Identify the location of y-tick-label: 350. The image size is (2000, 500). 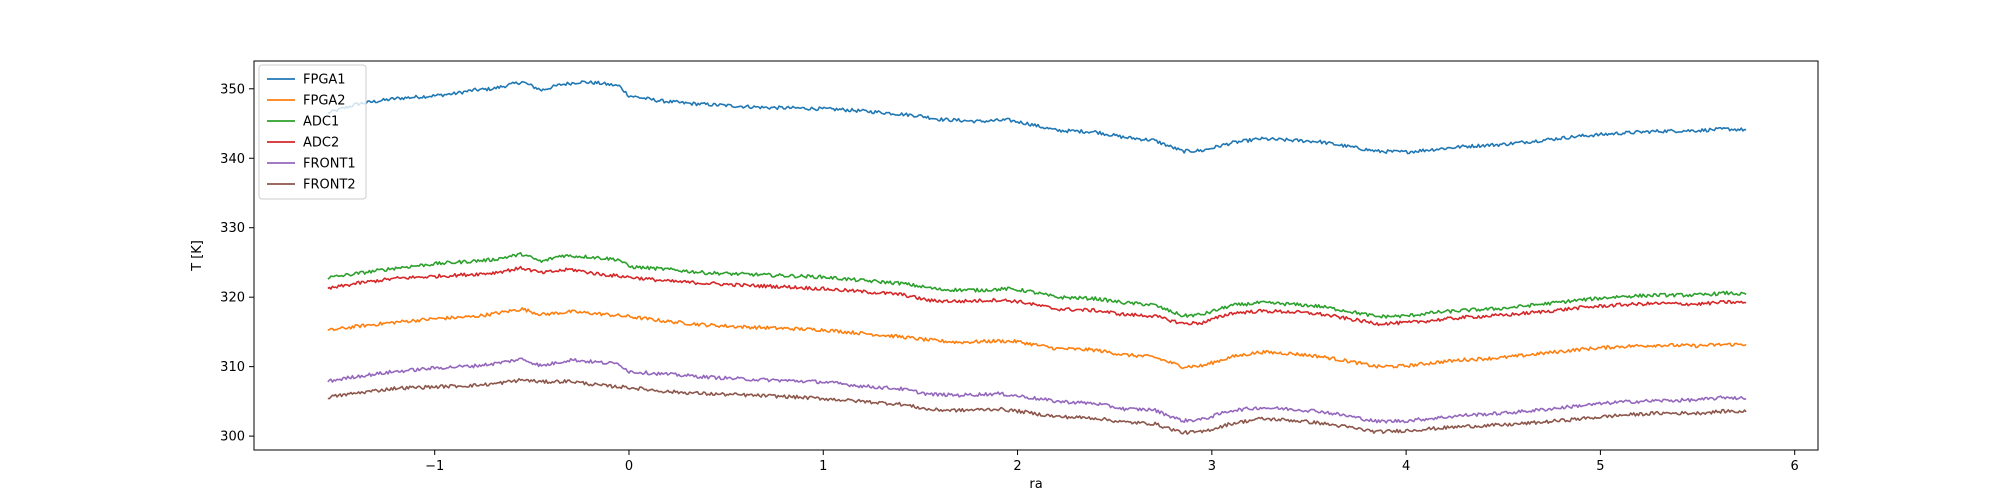
(232, 89).